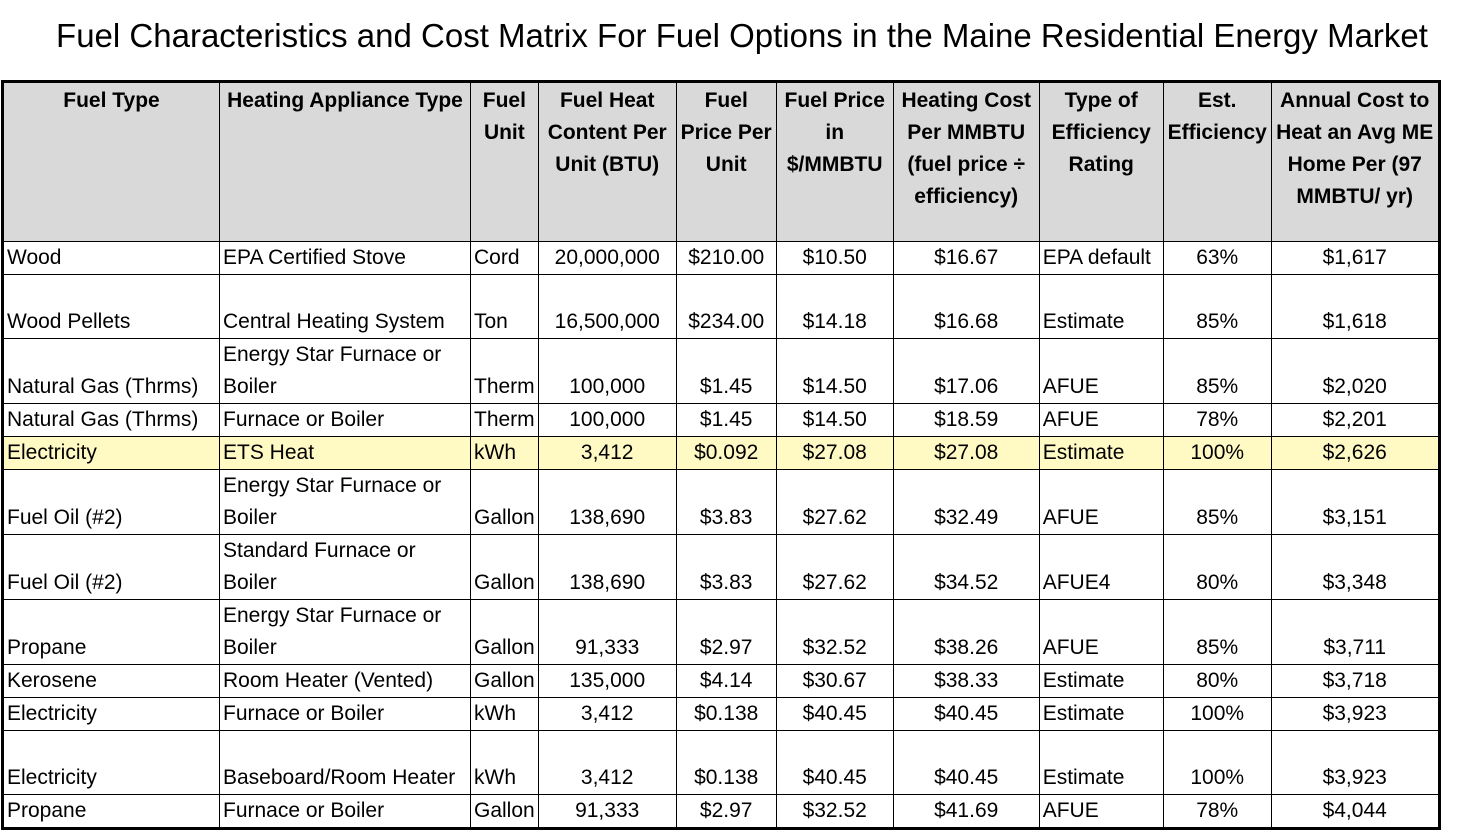 Image resolution: width=1484 pixels, height=839 pixels. Describe the element at coordinates (607, 632) in the screenshot. I see `cell-heat-content: 91,333` at that location.